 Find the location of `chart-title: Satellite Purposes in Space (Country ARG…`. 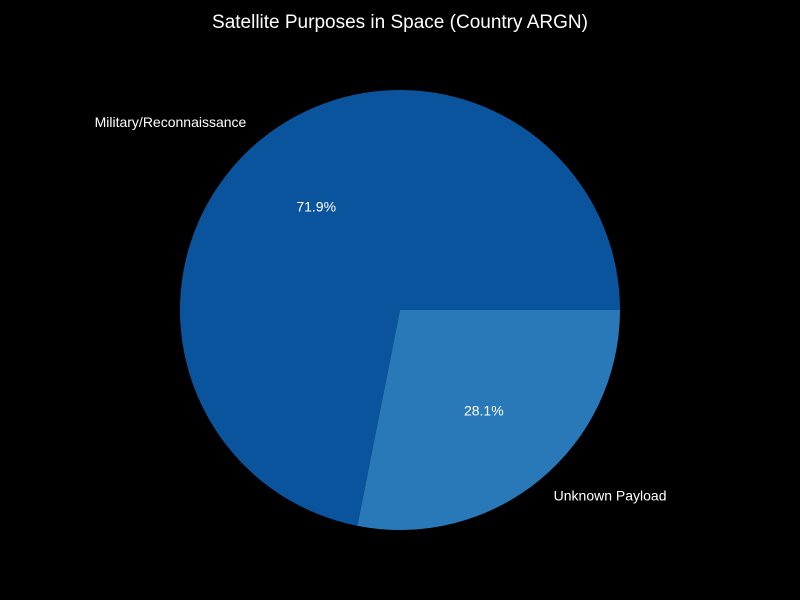

chart-title: Satellite Purposes in Space (Country ARG… is located at coordinates (400, 22).